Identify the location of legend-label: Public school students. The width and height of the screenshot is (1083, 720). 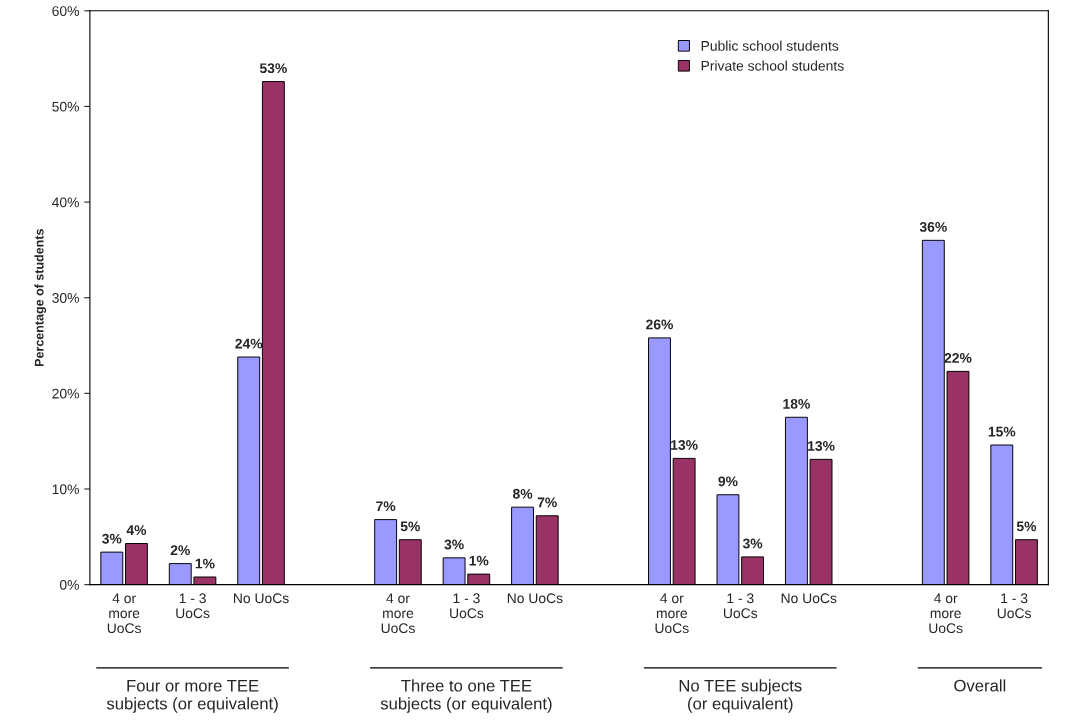
(770, 45).